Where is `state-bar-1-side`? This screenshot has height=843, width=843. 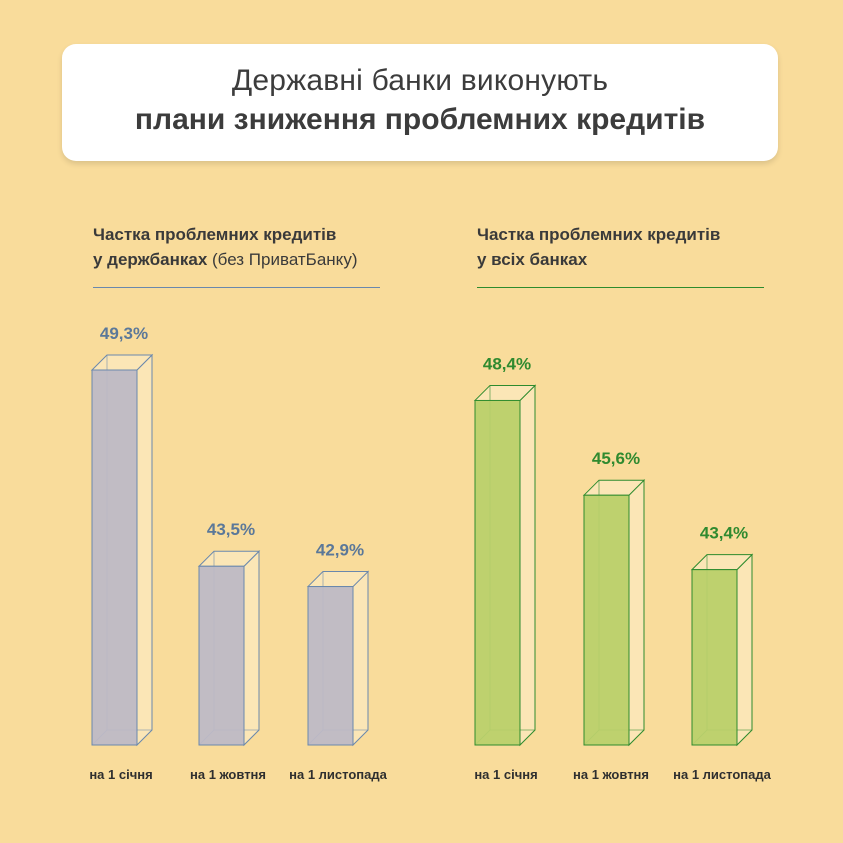
state-bar-1-side is located at coordinates (144, 550).